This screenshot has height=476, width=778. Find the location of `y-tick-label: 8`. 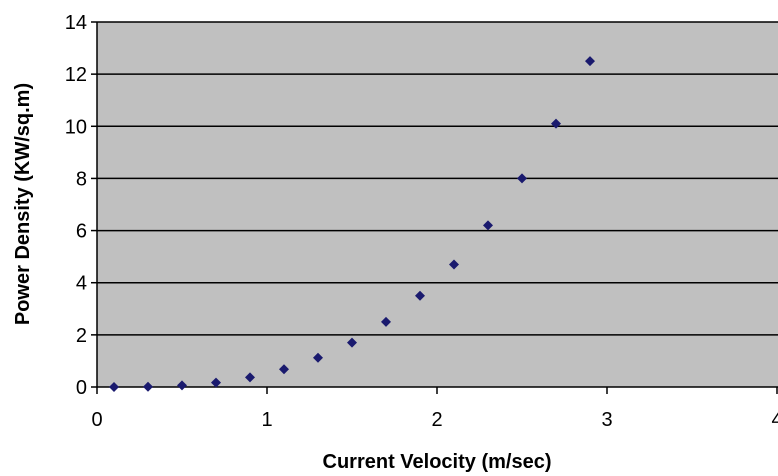

y-tick-label: 8 is located at coordinates (81, 179).